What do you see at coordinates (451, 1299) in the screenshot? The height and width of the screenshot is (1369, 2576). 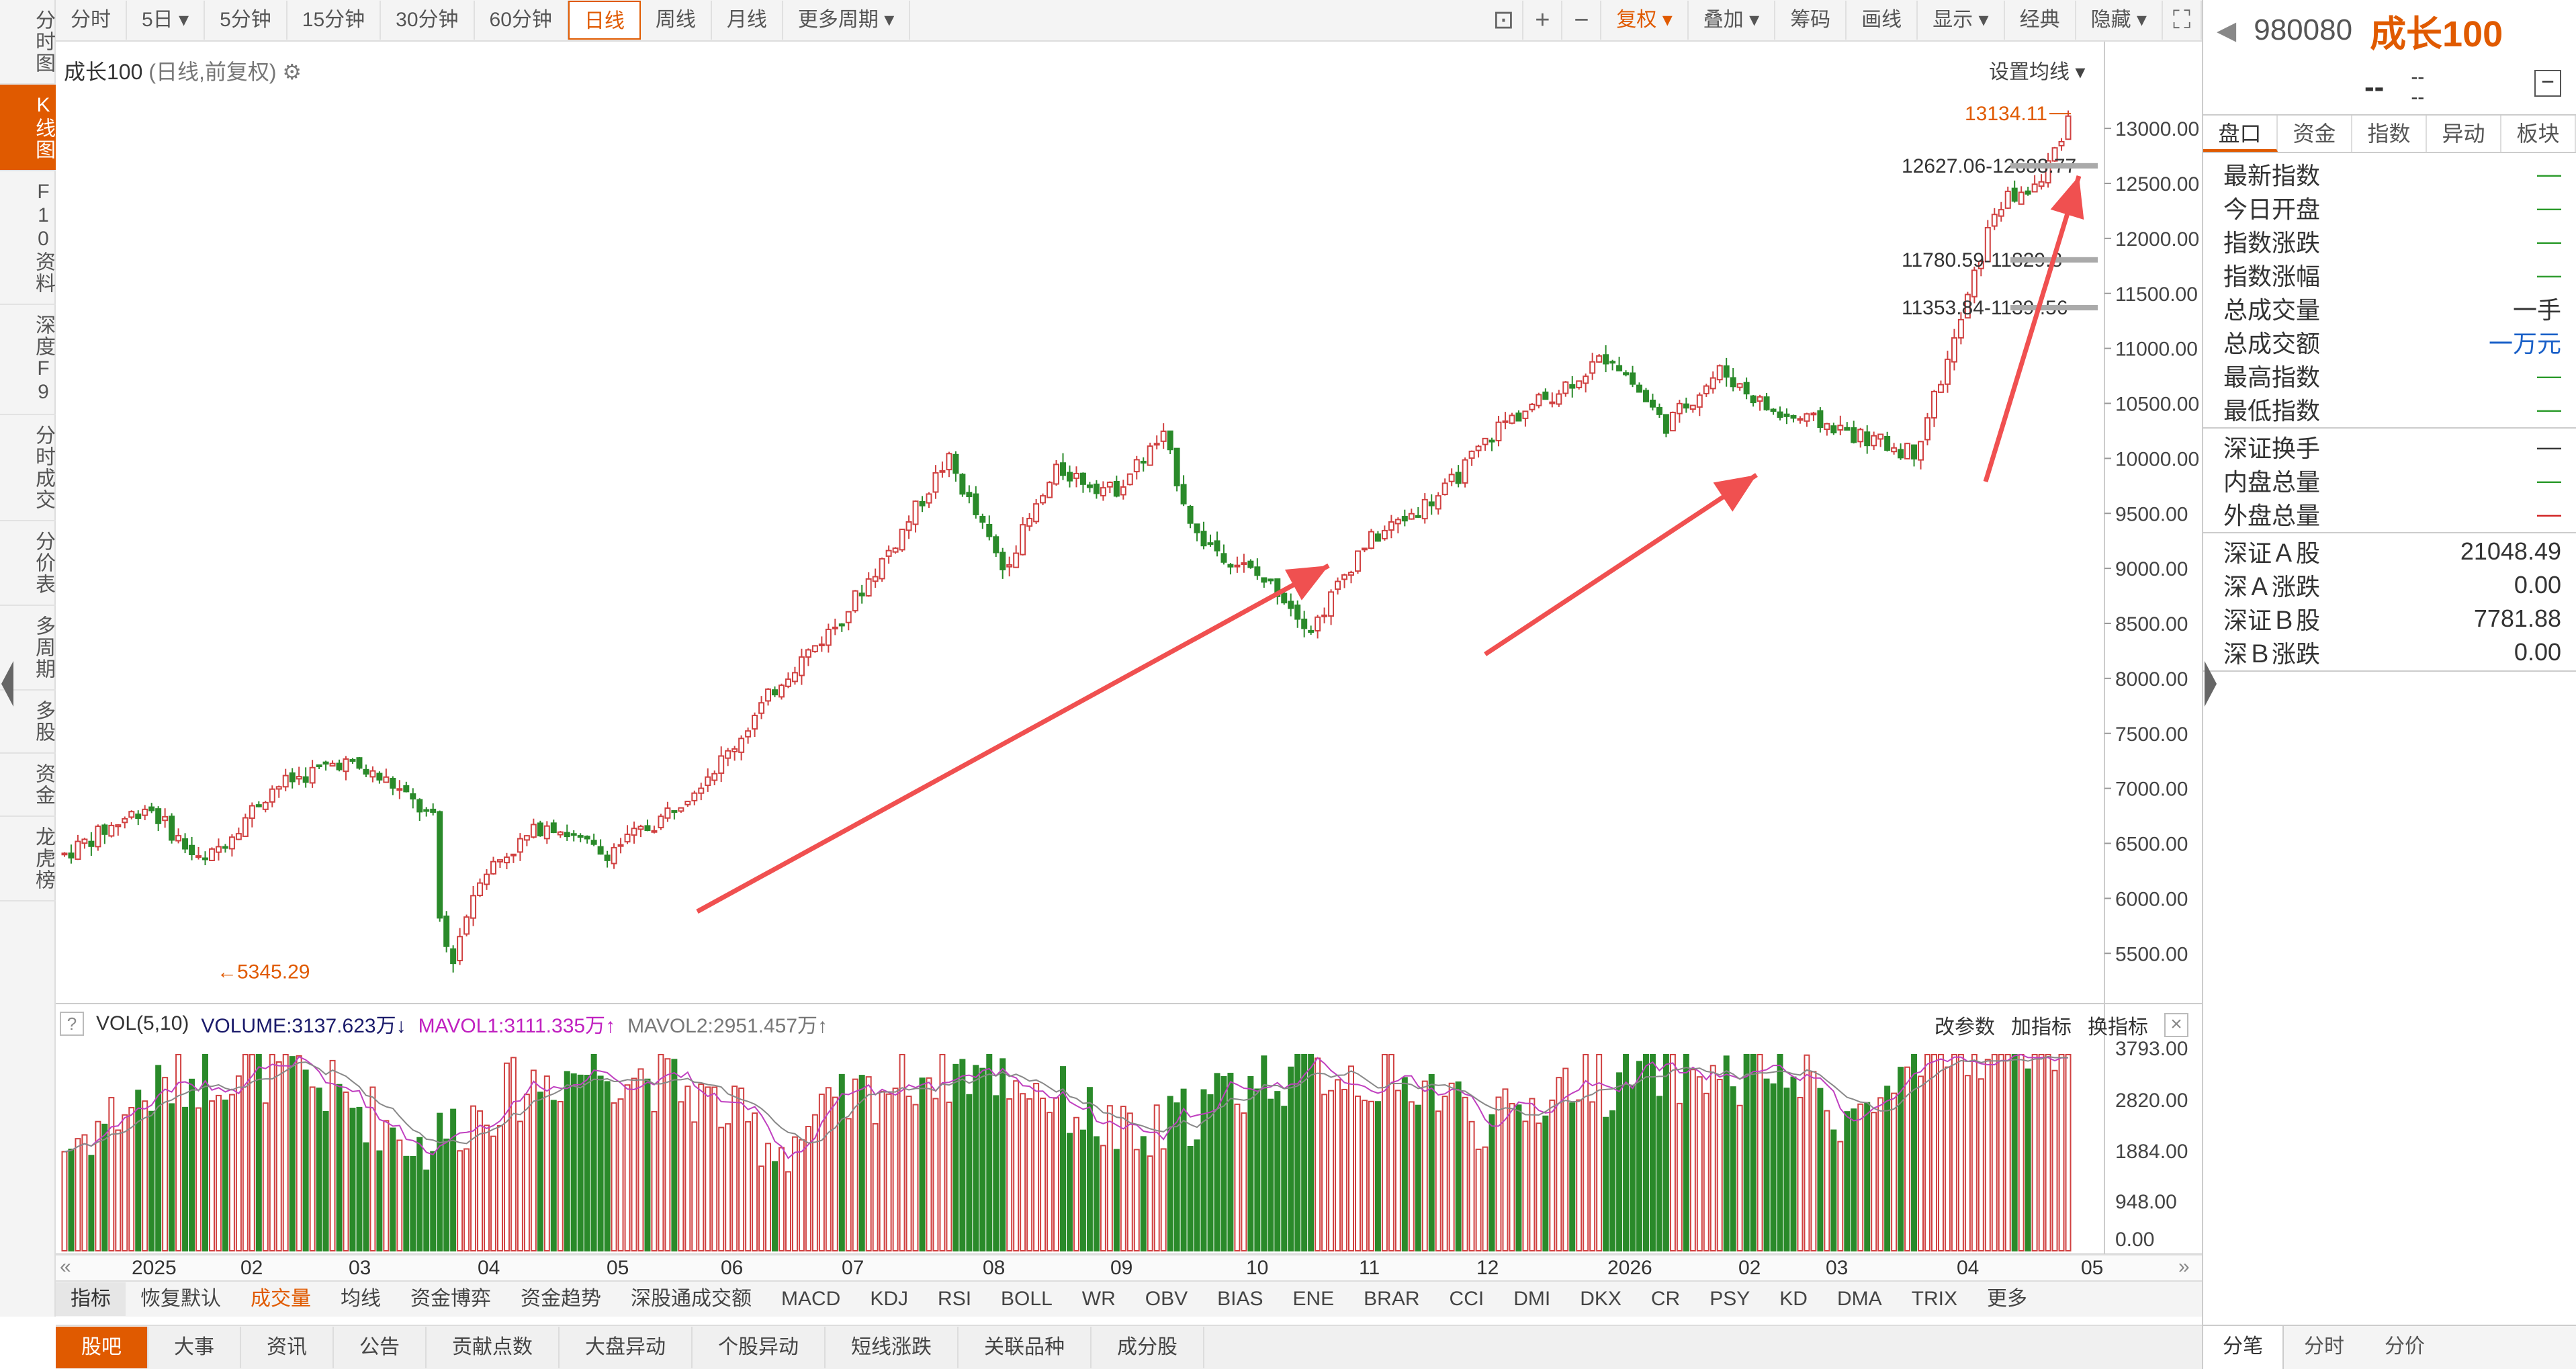 I see `indicator-tab-4: 资金博弈` at bounding box center [451, 1299].